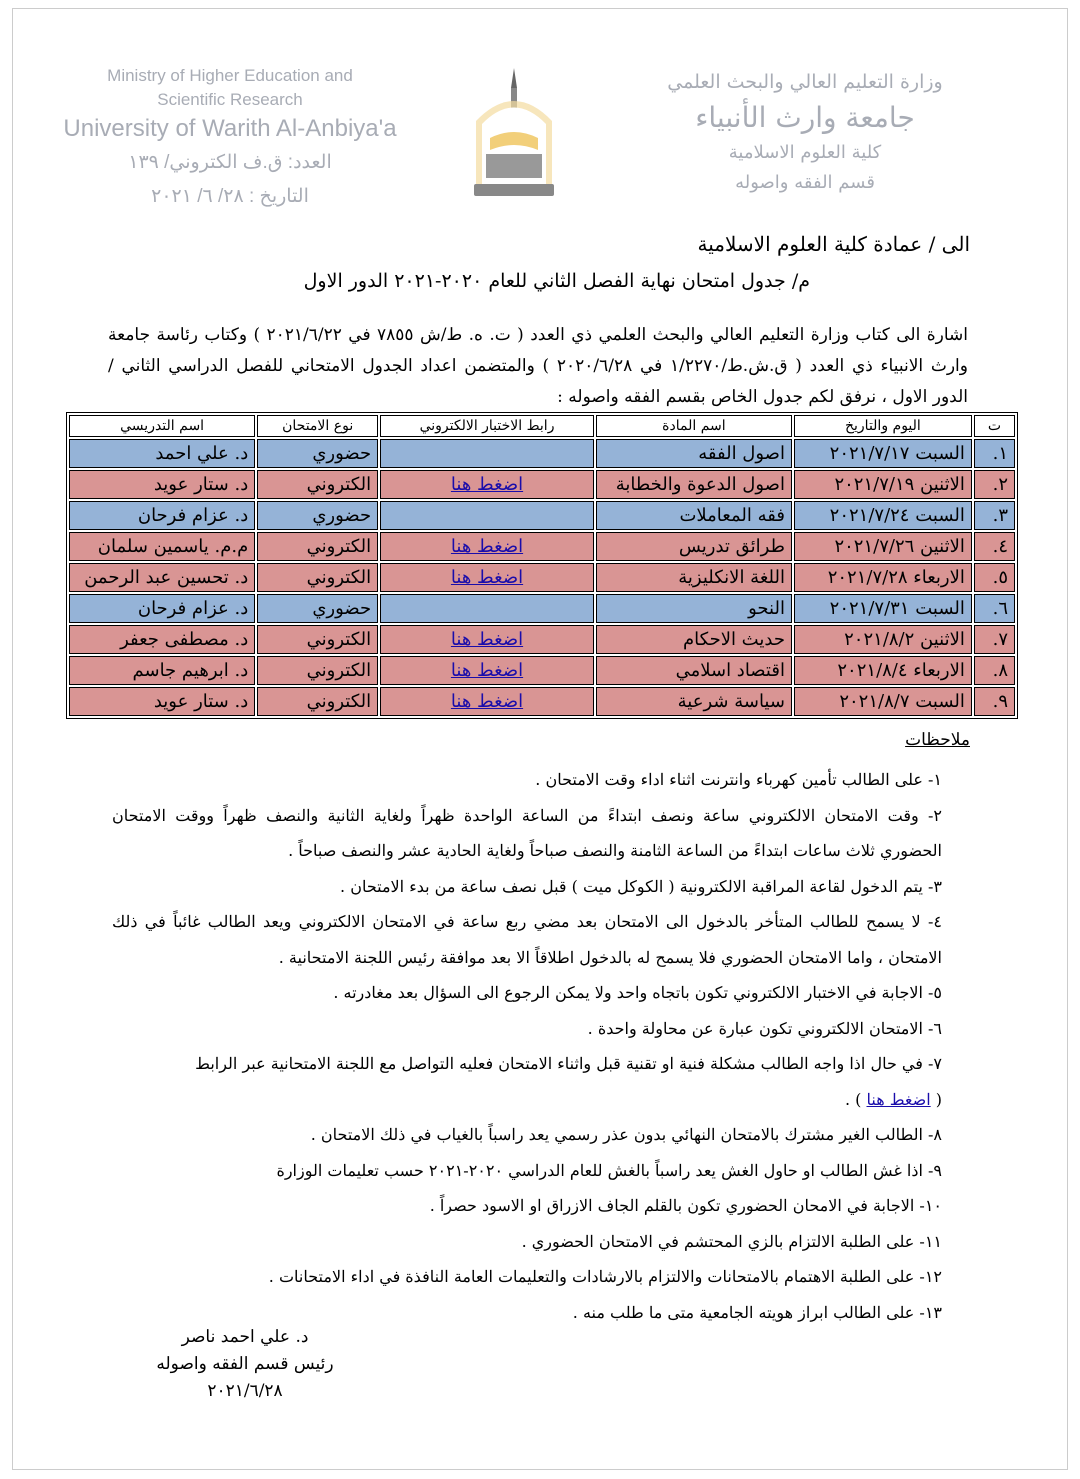 This screenshot has width=1080, height=1479. I want to click on column-header: رابط الاختبار الالكتروني, so click(487, 426).